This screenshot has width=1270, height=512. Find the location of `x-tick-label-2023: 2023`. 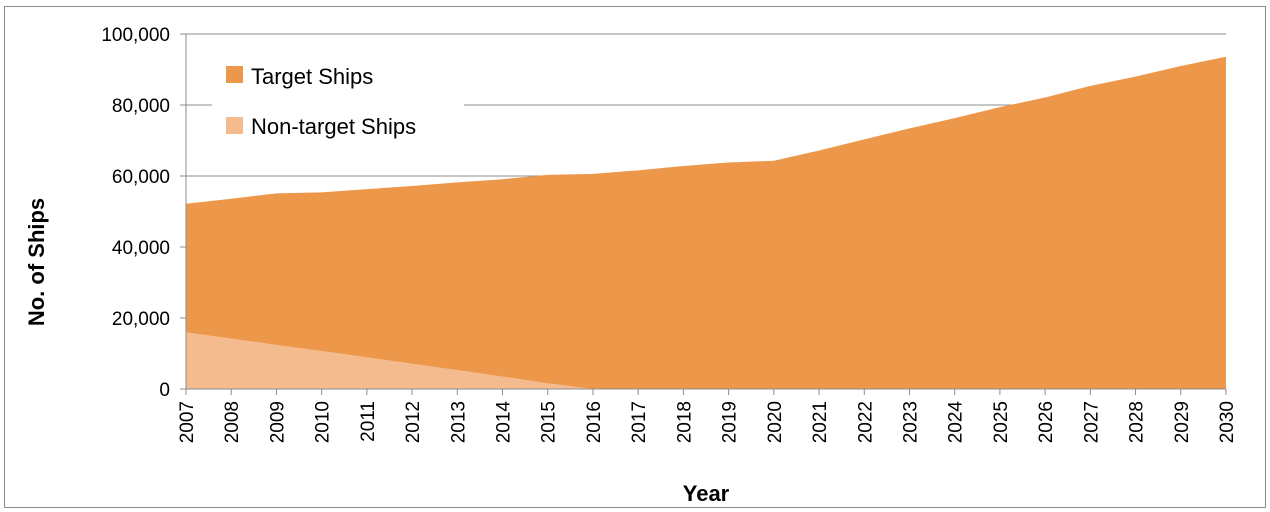

x-tick-label-2023: 2023 is located at coordinates (910, 422).